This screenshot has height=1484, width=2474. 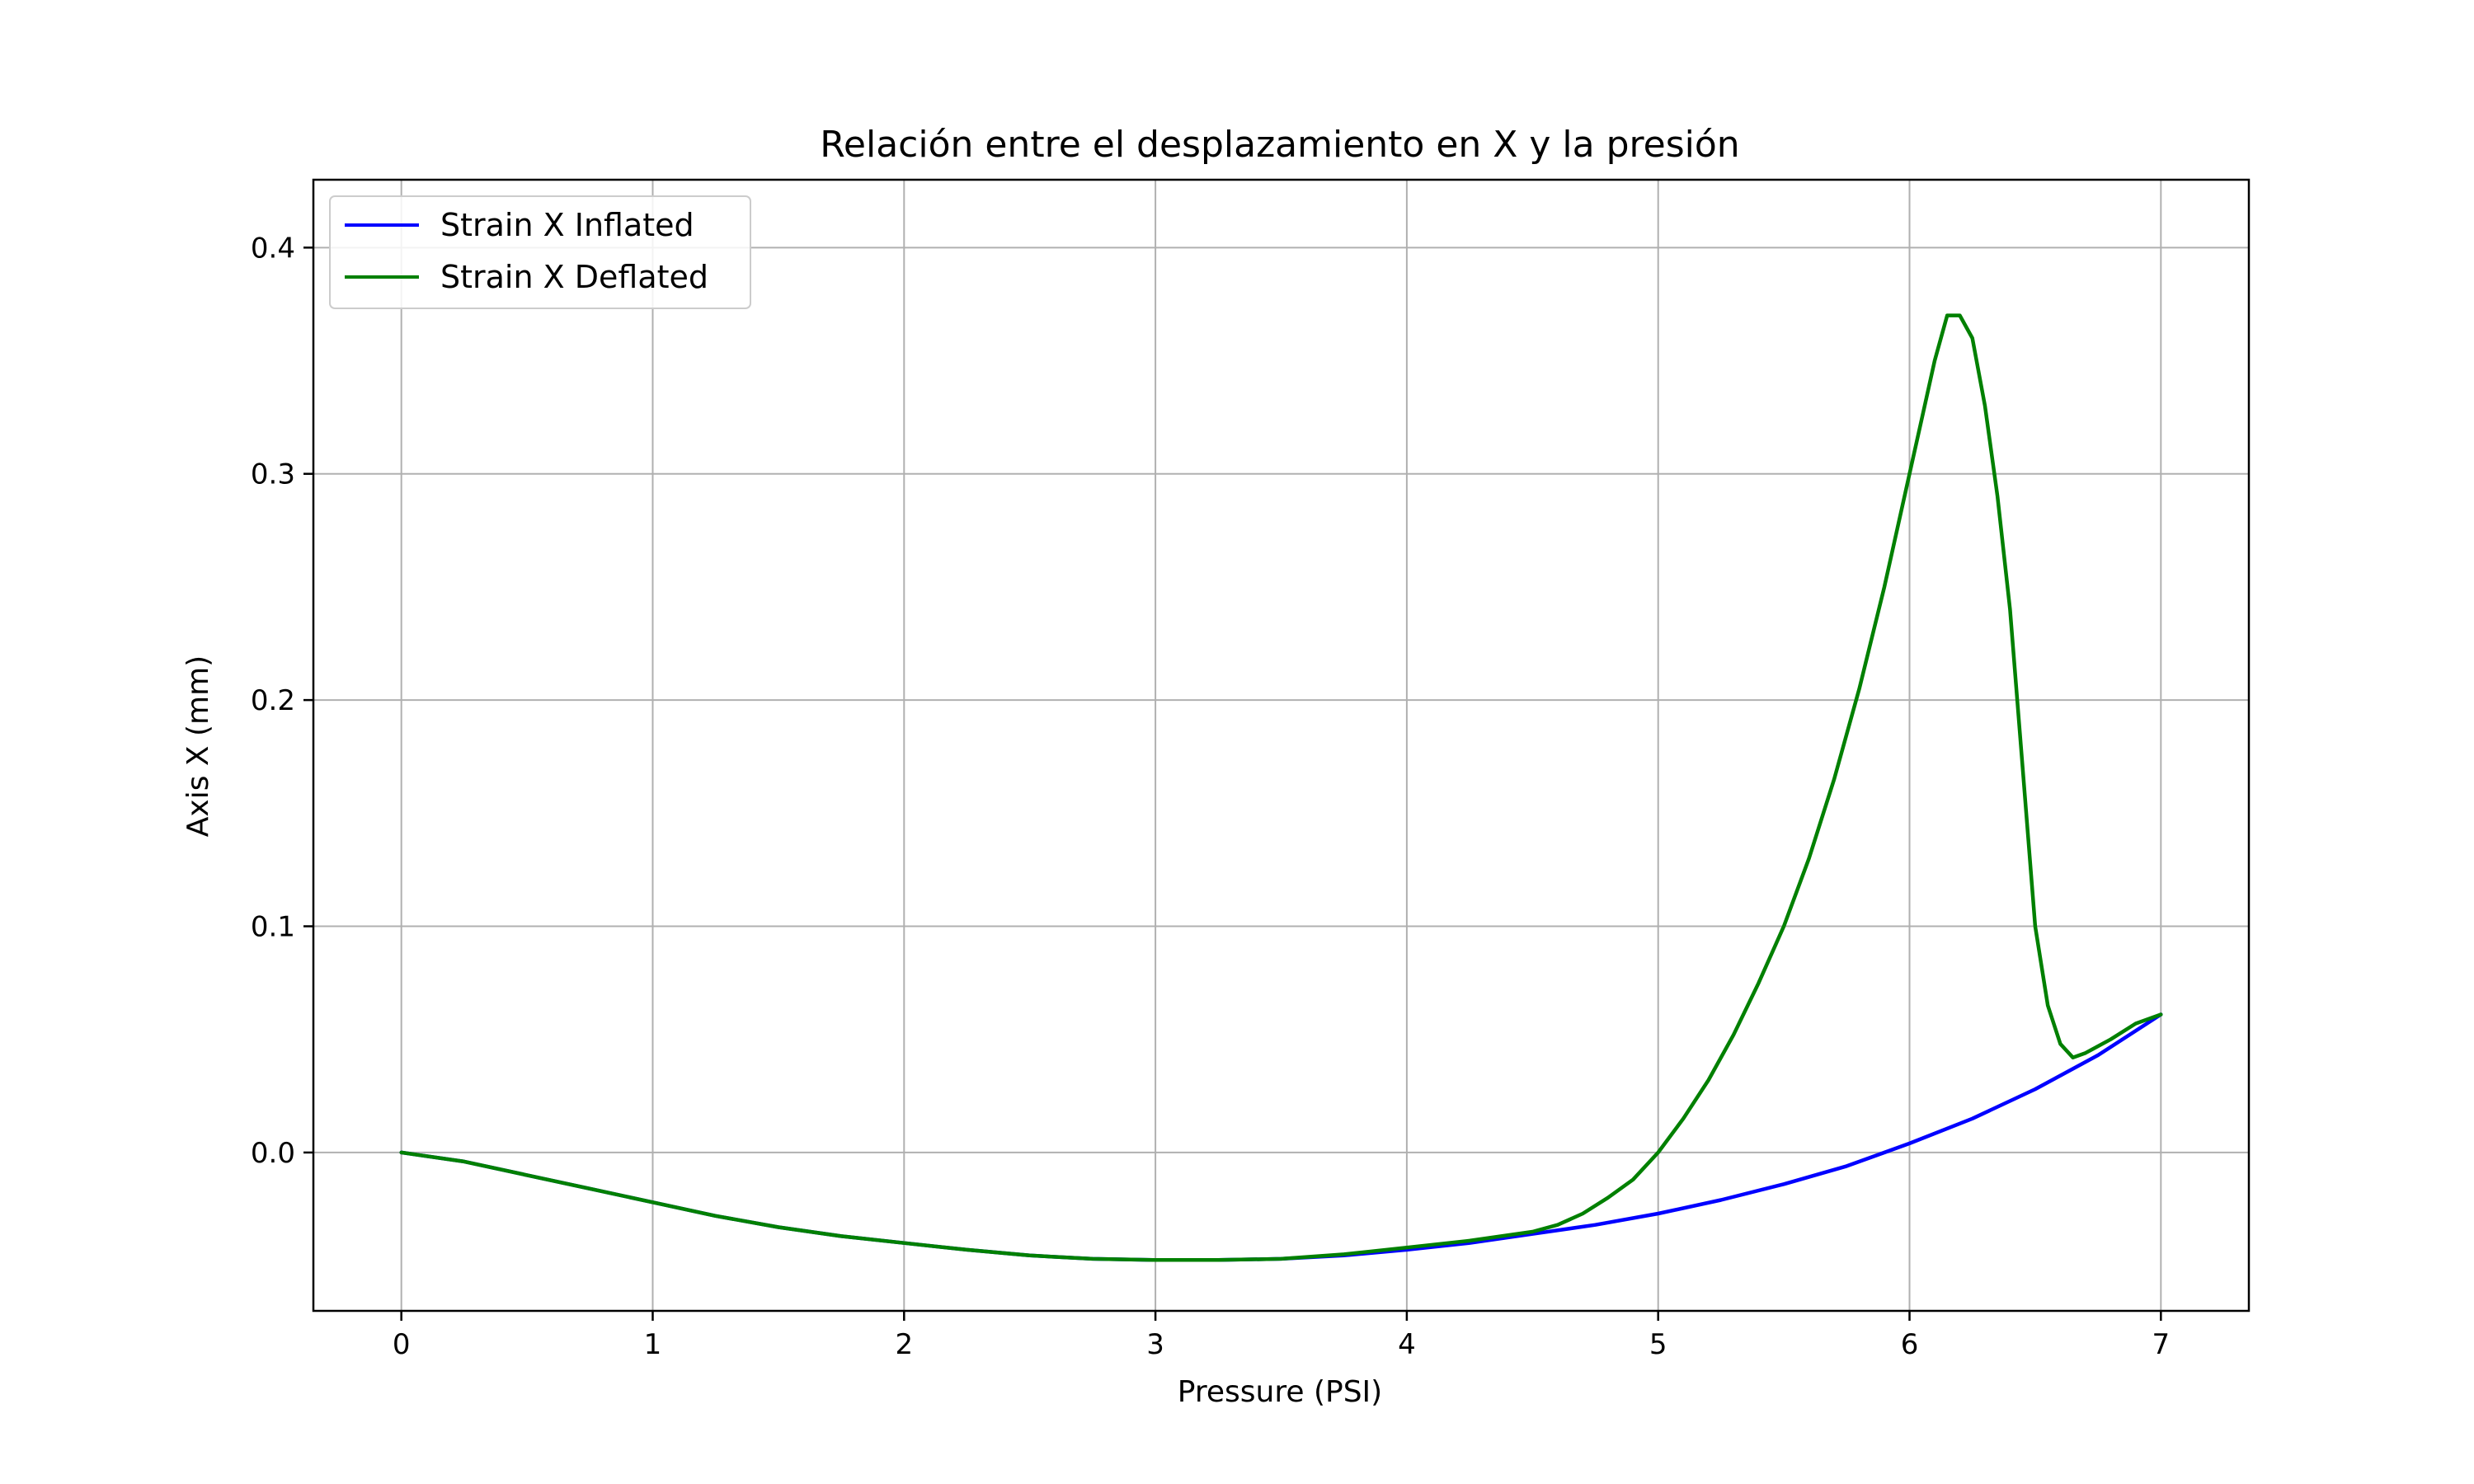 I want to click on x-tick-label: 7, so click(x=2161, y=1344).